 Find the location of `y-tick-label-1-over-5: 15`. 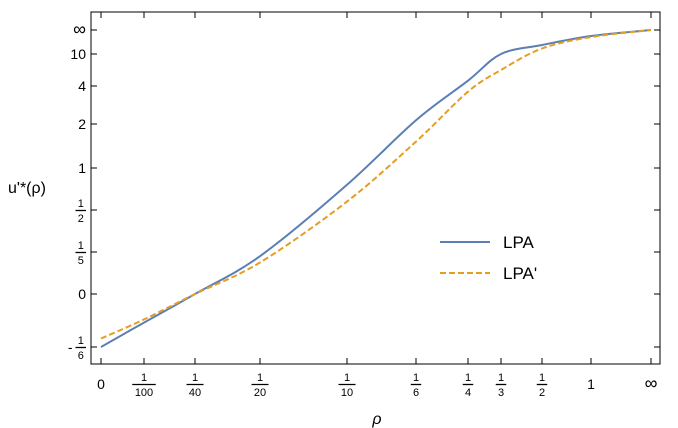

y-tick-label-1-over-5: 15 is located at coordinates (80, 253).